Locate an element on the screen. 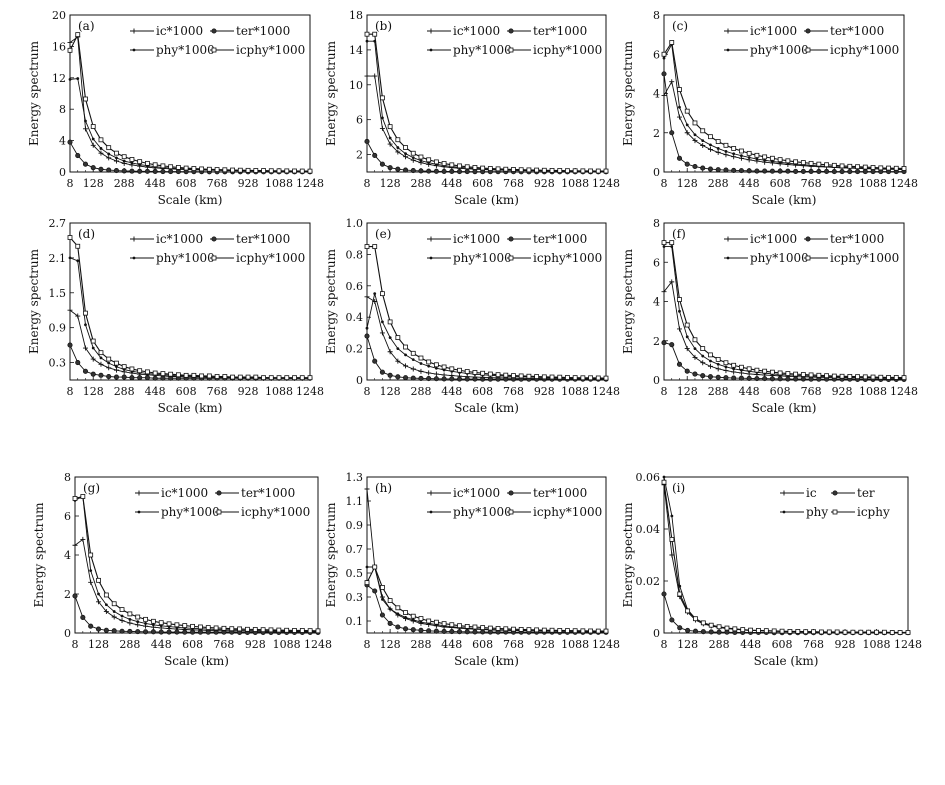  series-icphy*1000 is located at coordinates (486, 599).